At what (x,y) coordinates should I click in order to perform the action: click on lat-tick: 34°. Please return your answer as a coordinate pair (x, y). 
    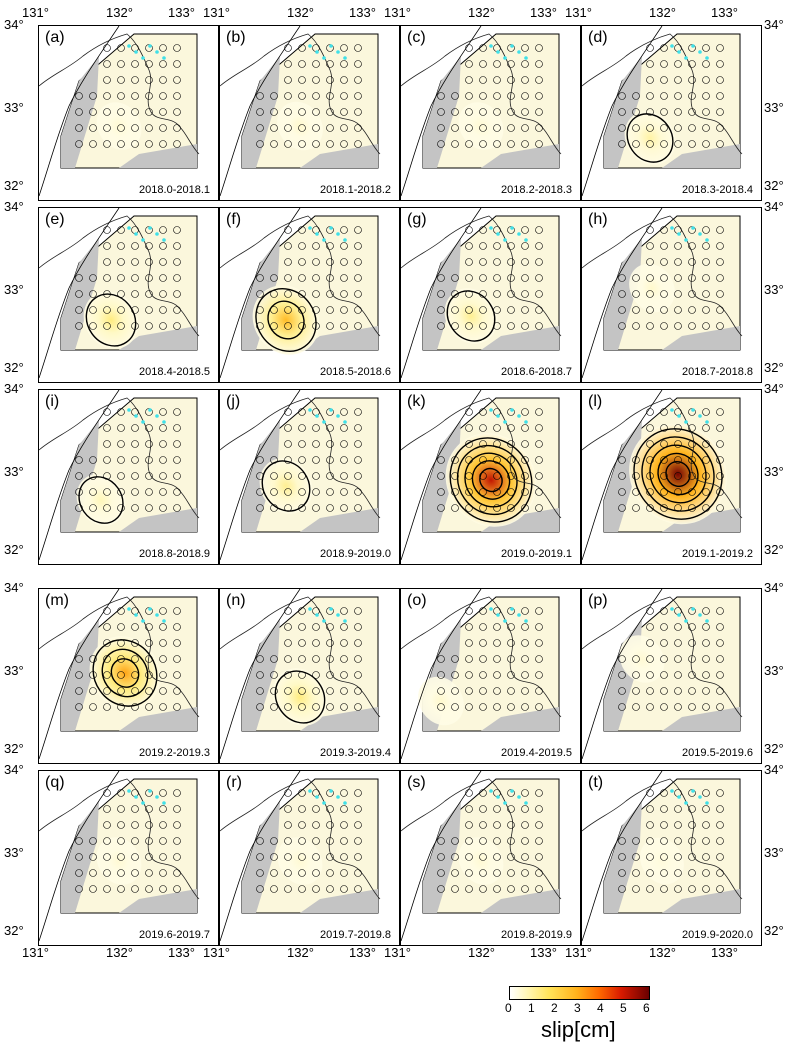
    Looking at the image, I should click on (774, 587).